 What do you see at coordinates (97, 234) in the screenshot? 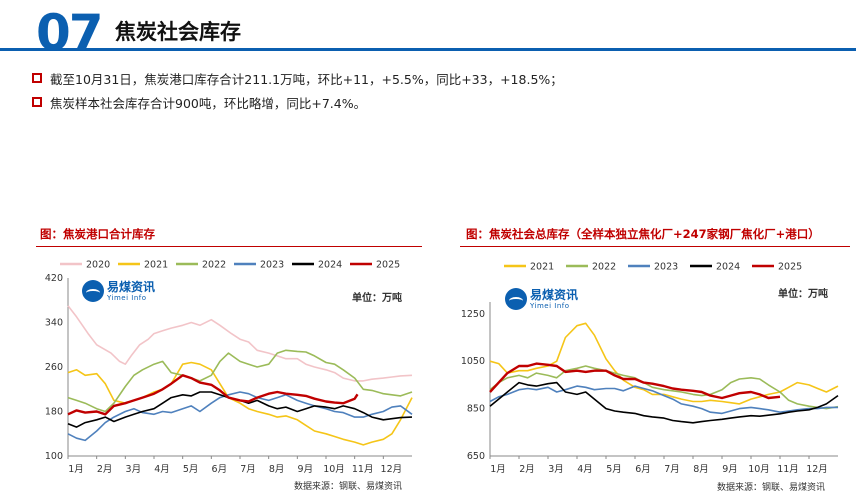
I see `left-chart-title: 图：焦炭港口合计库存` at bounding box center [97, 234].